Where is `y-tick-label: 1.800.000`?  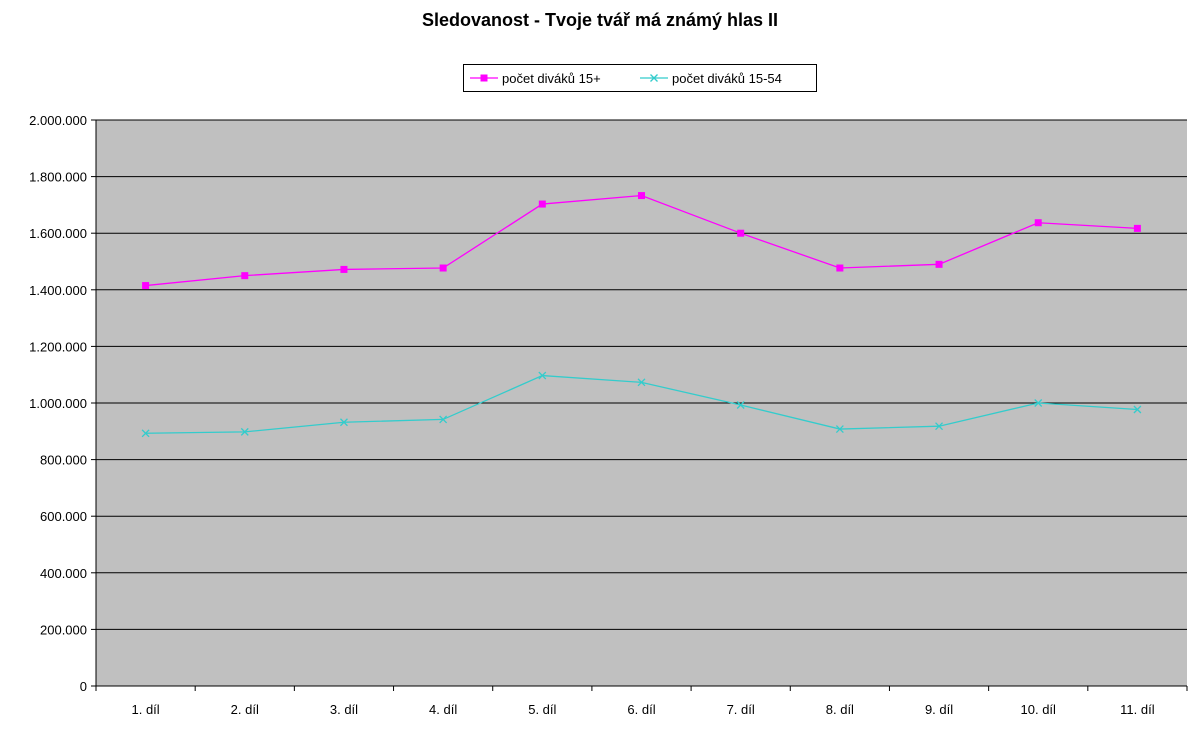 y-tick-label: 1.800.000 is located at coordinates (58, 177).